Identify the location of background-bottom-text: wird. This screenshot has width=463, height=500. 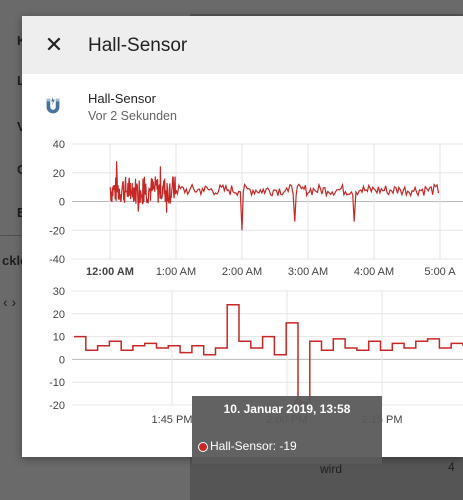
(331, 469).